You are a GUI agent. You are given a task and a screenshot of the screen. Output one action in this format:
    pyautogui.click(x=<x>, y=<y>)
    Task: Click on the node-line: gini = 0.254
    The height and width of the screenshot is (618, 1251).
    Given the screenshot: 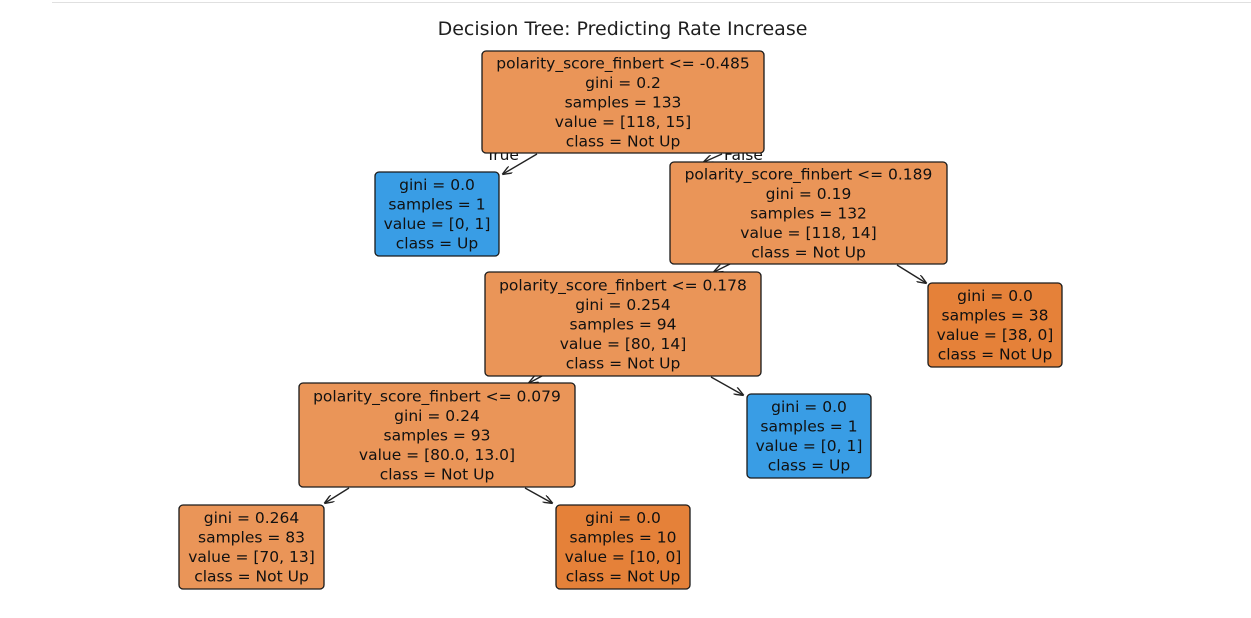 What is the action you would take?
    pyautogui.click(x=623, y=305)
    